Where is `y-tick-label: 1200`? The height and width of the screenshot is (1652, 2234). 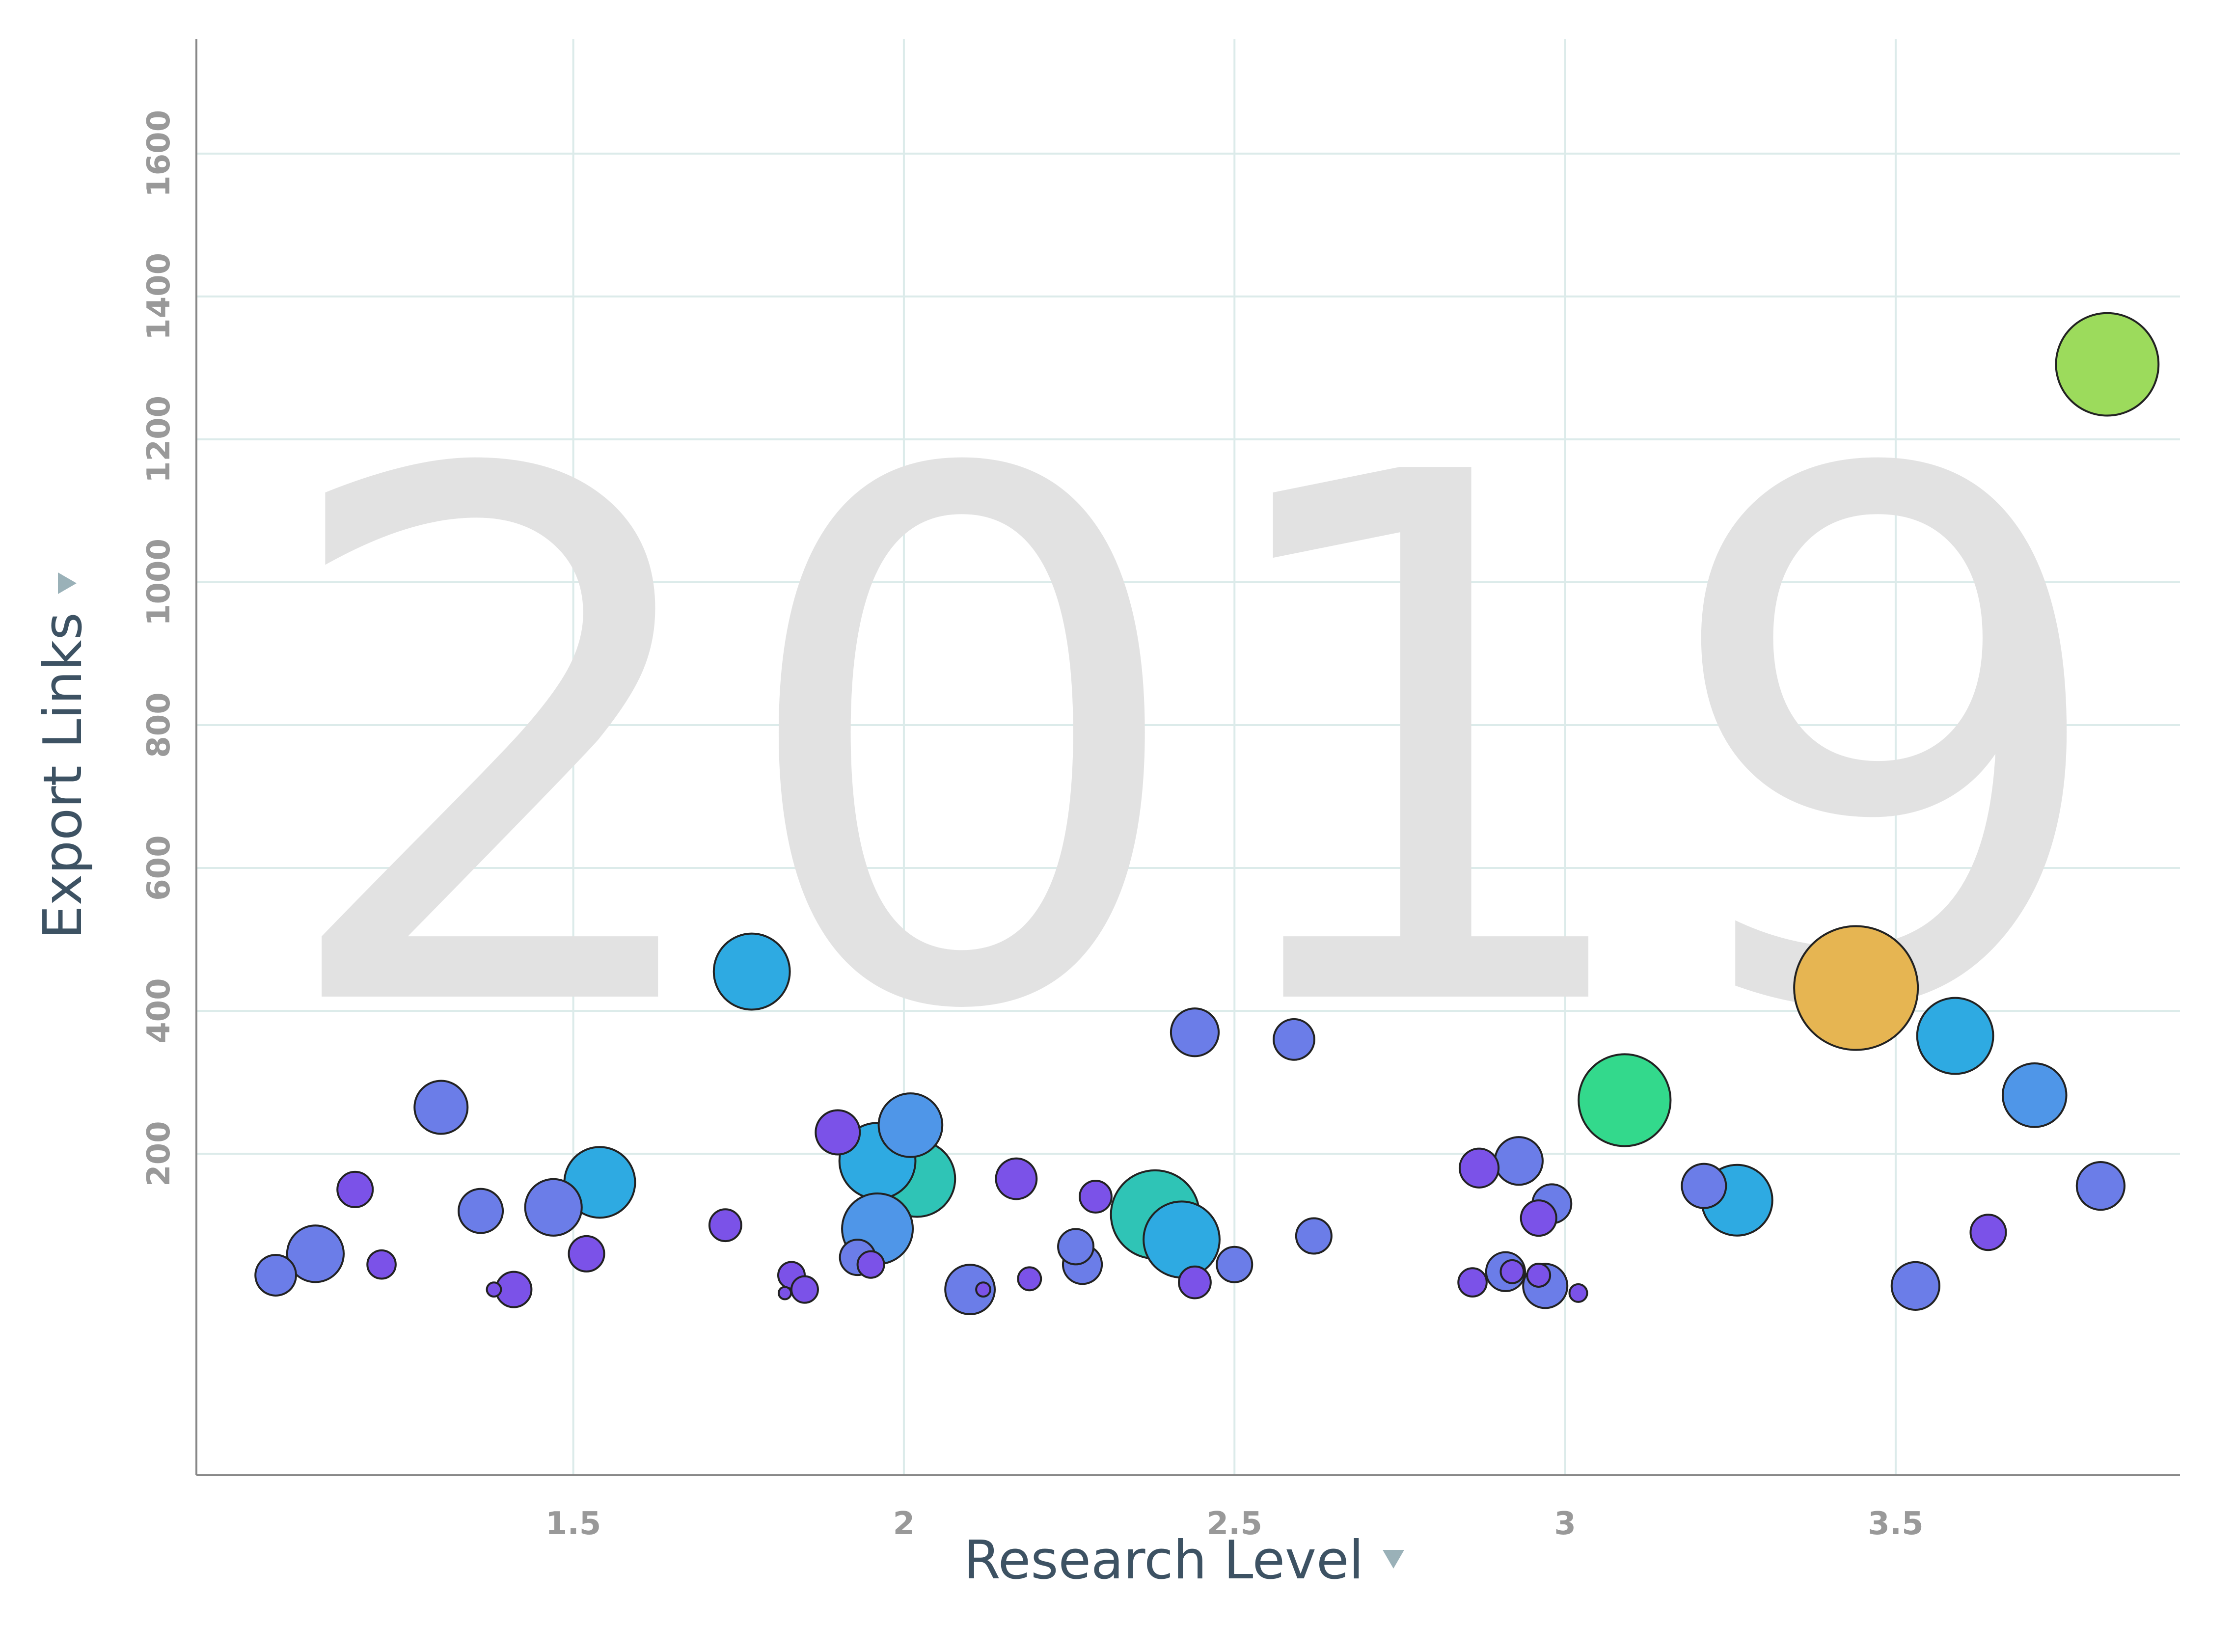
y-tick-label: 1200 is located at coordinates (159, 439).